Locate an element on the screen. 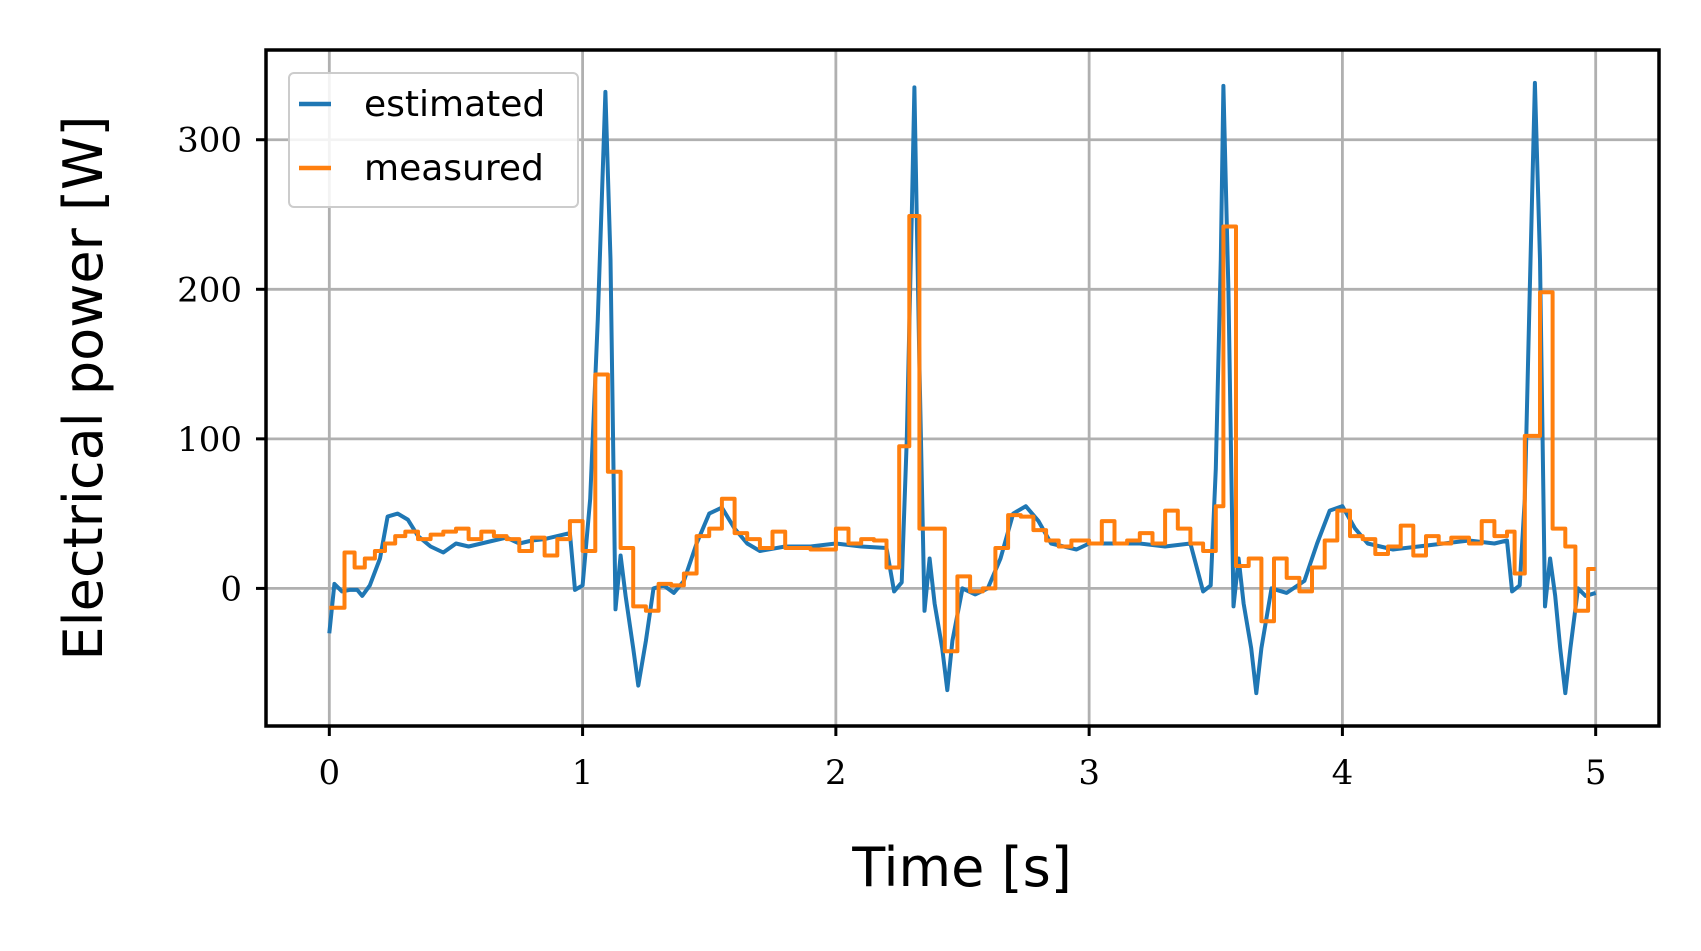 The image size is (1701, 951). y-axis-label: Electrical power [W] is located at coordinates (83, 388).